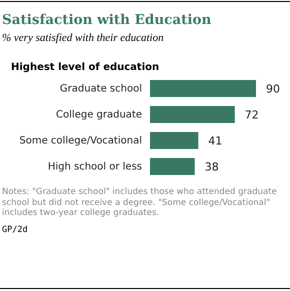  I want to click on data-label: 72, so click(251, 115).